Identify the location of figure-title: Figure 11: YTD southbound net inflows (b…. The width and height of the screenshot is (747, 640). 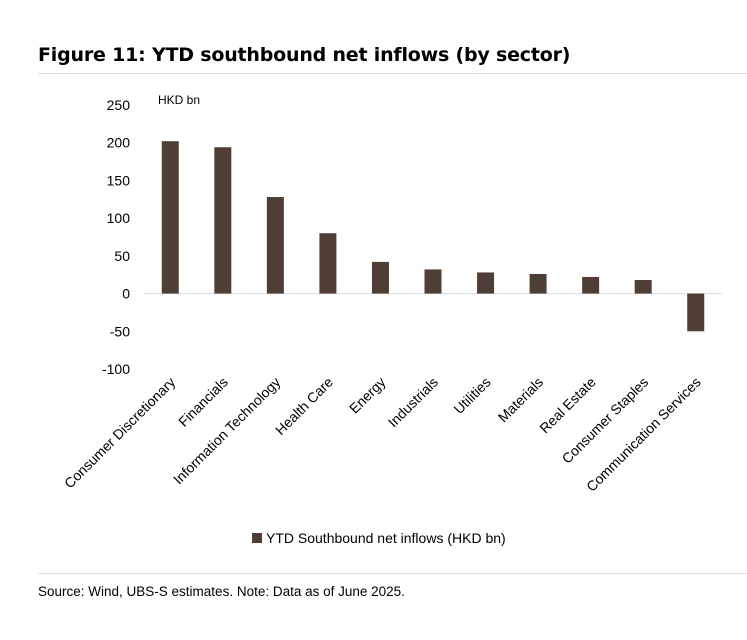
(304, 55).